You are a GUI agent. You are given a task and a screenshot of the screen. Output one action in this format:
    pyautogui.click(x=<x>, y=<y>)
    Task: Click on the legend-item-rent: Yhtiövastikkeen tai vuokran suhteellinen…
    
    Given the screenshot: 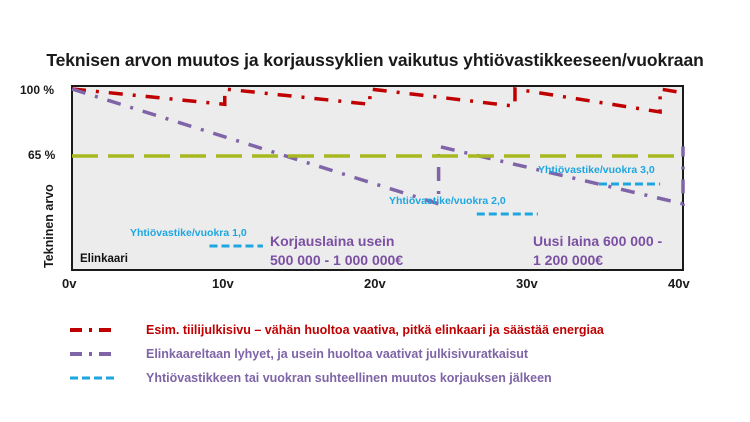 What is the action you would take?
    pyautogui.click(x=337, y=378)
    